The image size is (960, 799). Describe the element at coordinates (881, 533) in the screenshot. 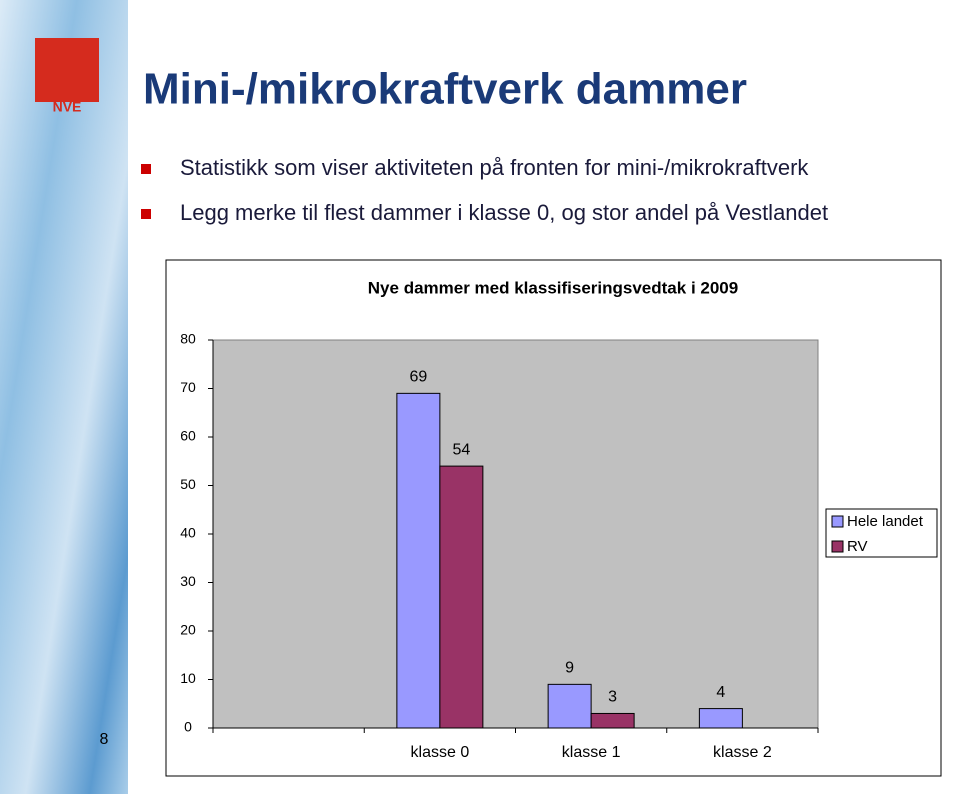

I see `legend-box` at that location.